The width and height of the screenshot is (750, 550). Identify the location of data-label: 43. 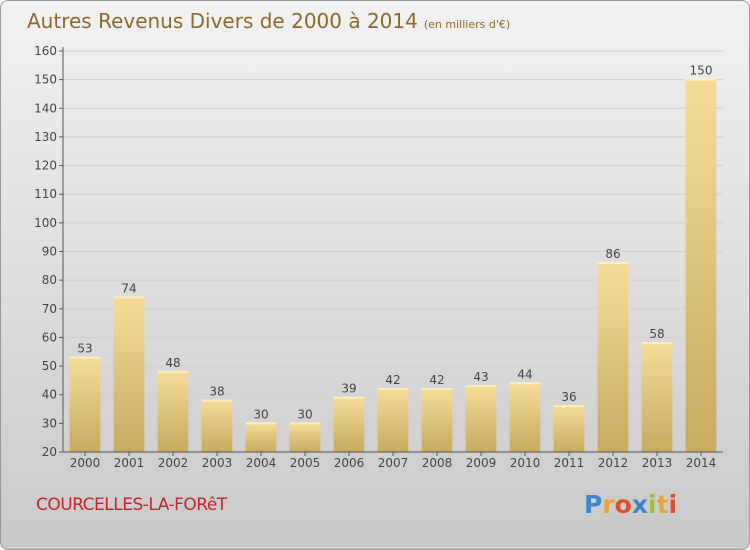
(480, 377).